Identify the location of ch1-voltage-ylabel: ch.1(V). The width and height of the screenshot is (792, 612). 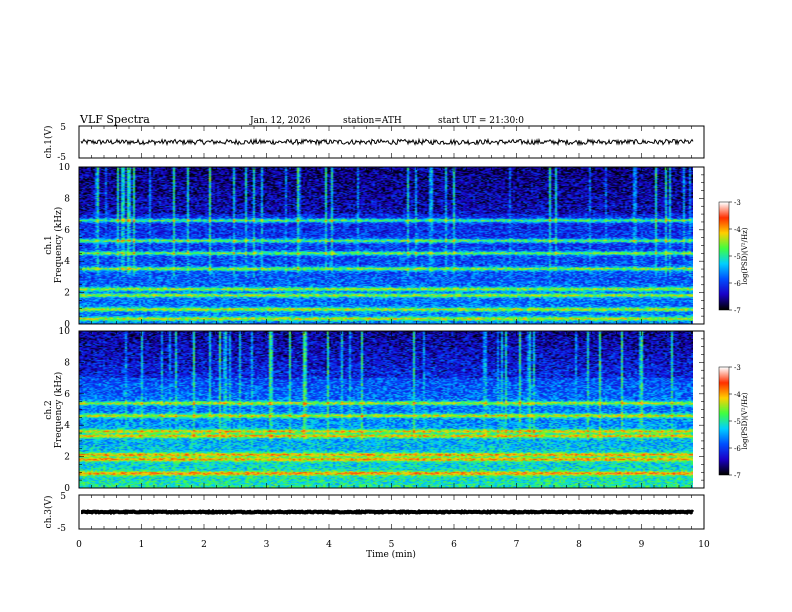
(48, 142).